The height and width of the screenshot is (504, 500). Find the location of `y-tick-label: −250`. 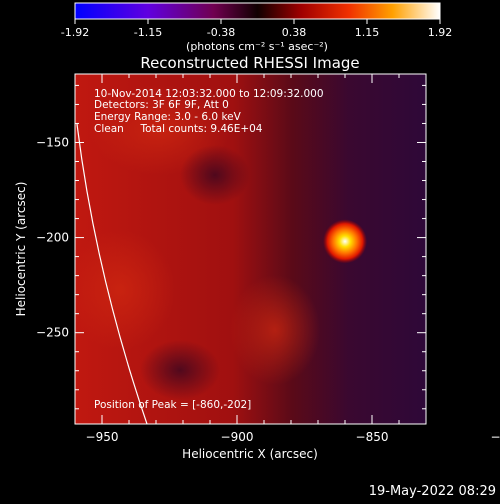

y-tick-label: −250 is located at coordinates (52, 333).